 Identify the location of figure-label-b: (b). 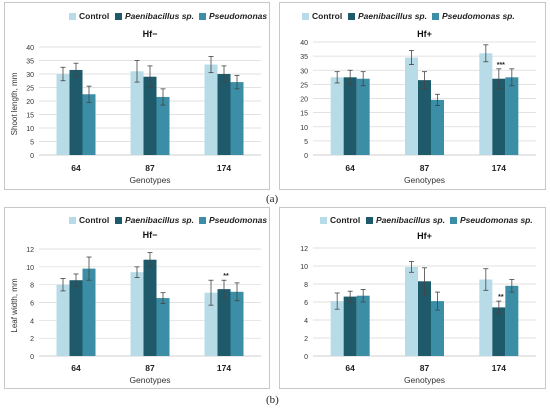
(272, 400).